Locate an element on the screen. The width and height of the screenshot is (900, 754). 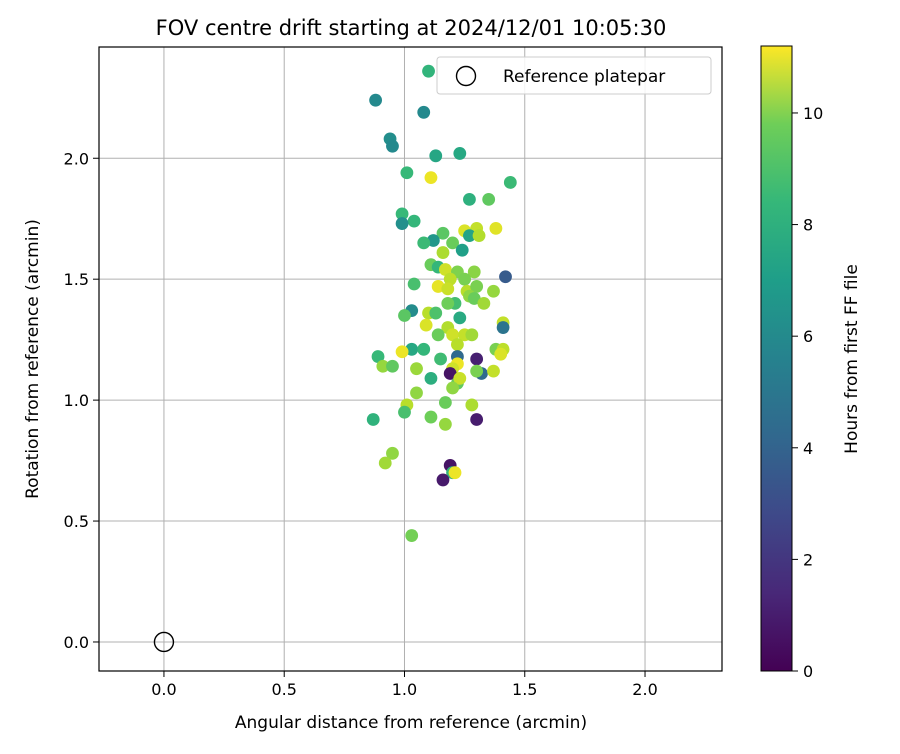
colorbar-tick-label: 8 is located at coordinates (808, 225).